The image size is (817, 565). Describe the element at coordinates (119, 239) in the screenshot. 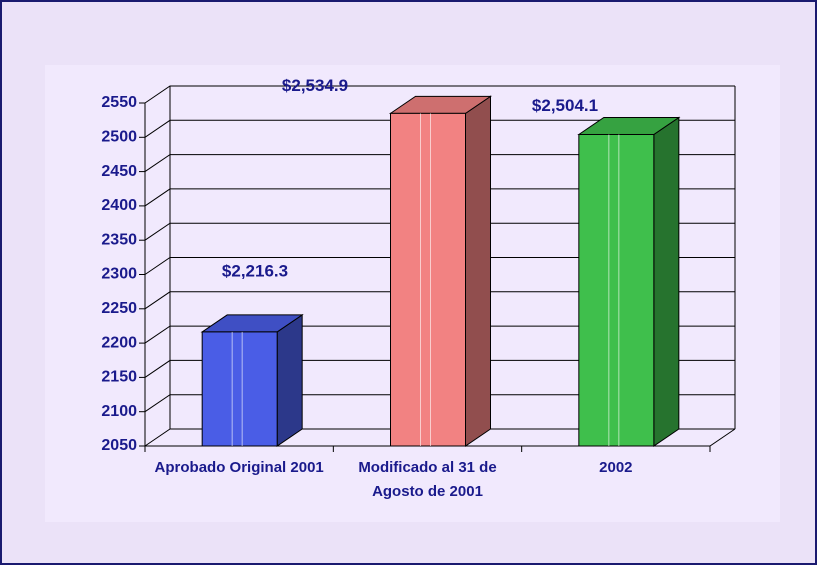

I see `y-tick-label: 2350` at that location.